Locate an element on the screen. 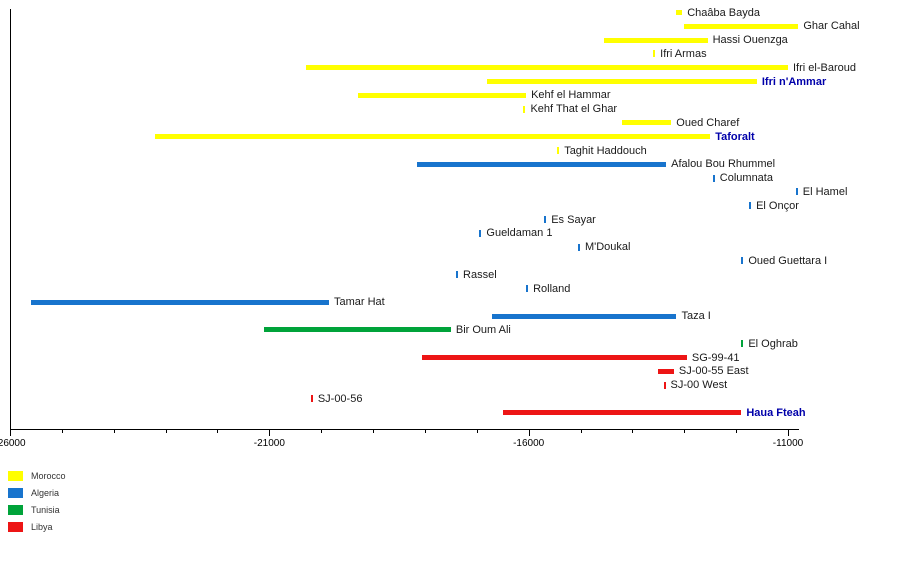 This screenshot has width=900, height=570. site-label: Ghar Cahal is located at coordinates (831, 26).